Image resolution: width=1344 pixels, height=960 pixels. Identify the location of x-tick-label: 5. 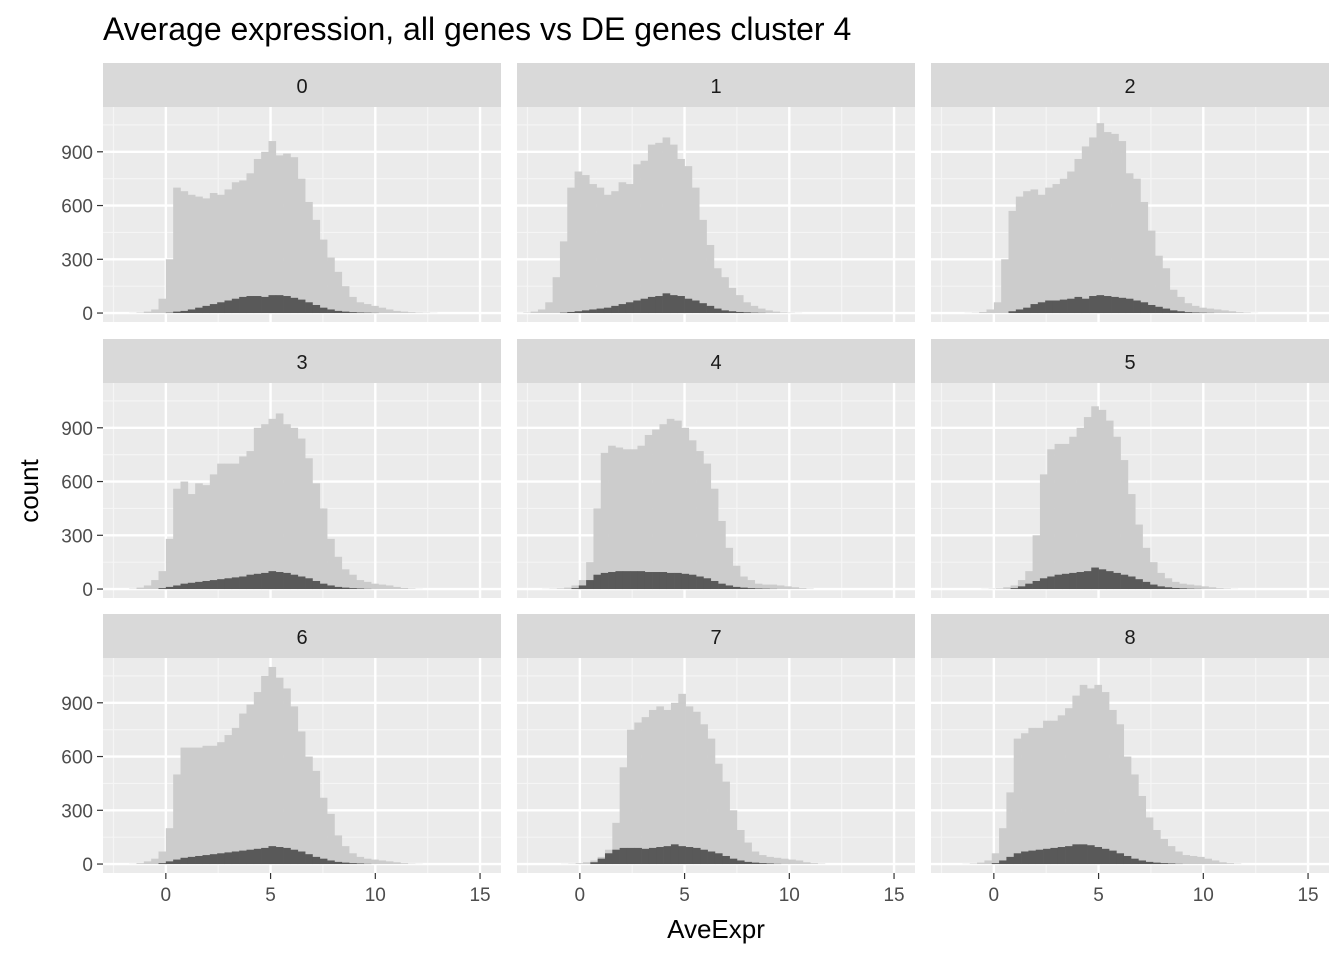
(270, 895).